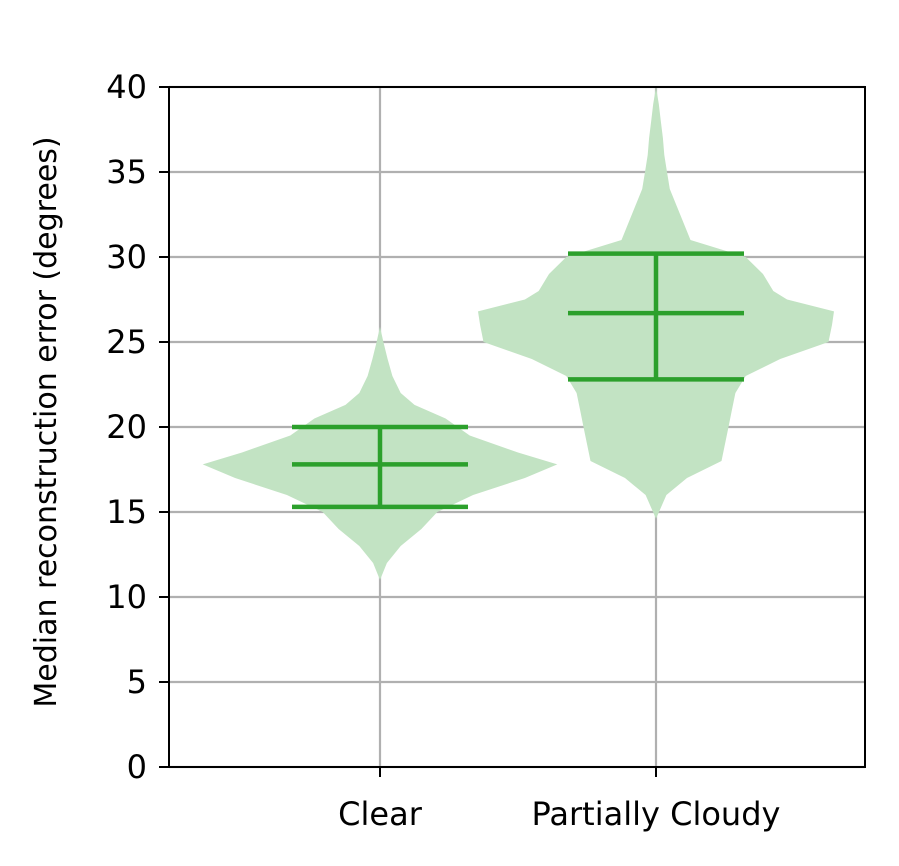  Describe the element at coordinates (126, 597) in the screenshot. I see `y-tick-label: 10` at that location.